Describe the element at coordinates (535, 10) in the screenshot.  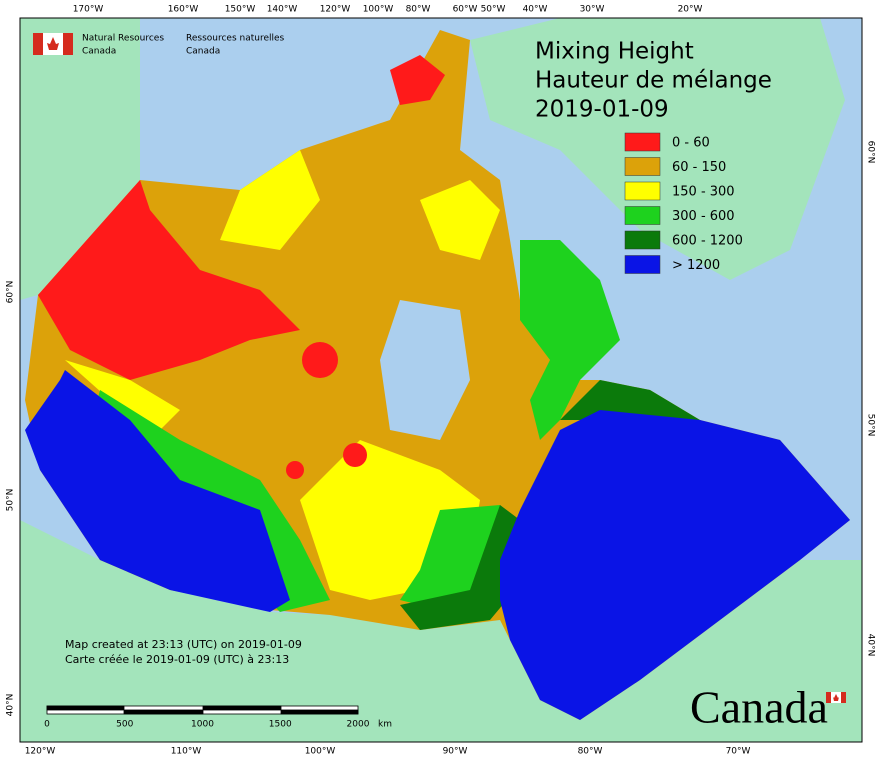
I see `graticule-label: 40°W` at that location.